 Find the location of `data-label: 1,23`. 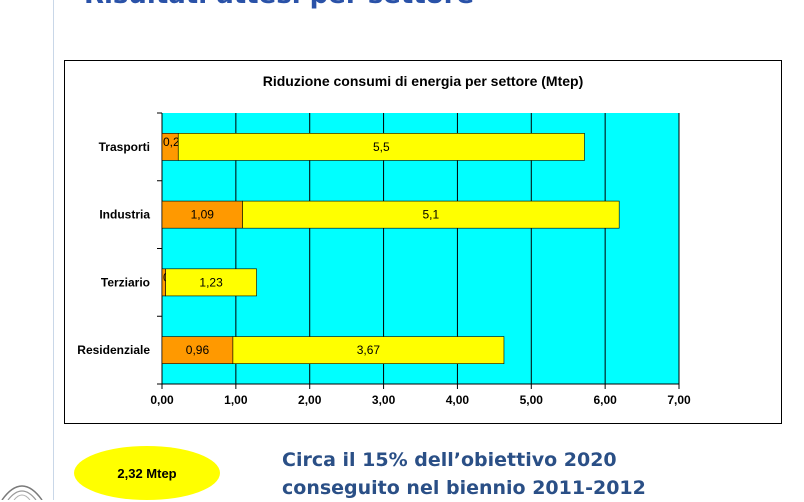

data-label: 1,23 is located at coordinates (211, 282).